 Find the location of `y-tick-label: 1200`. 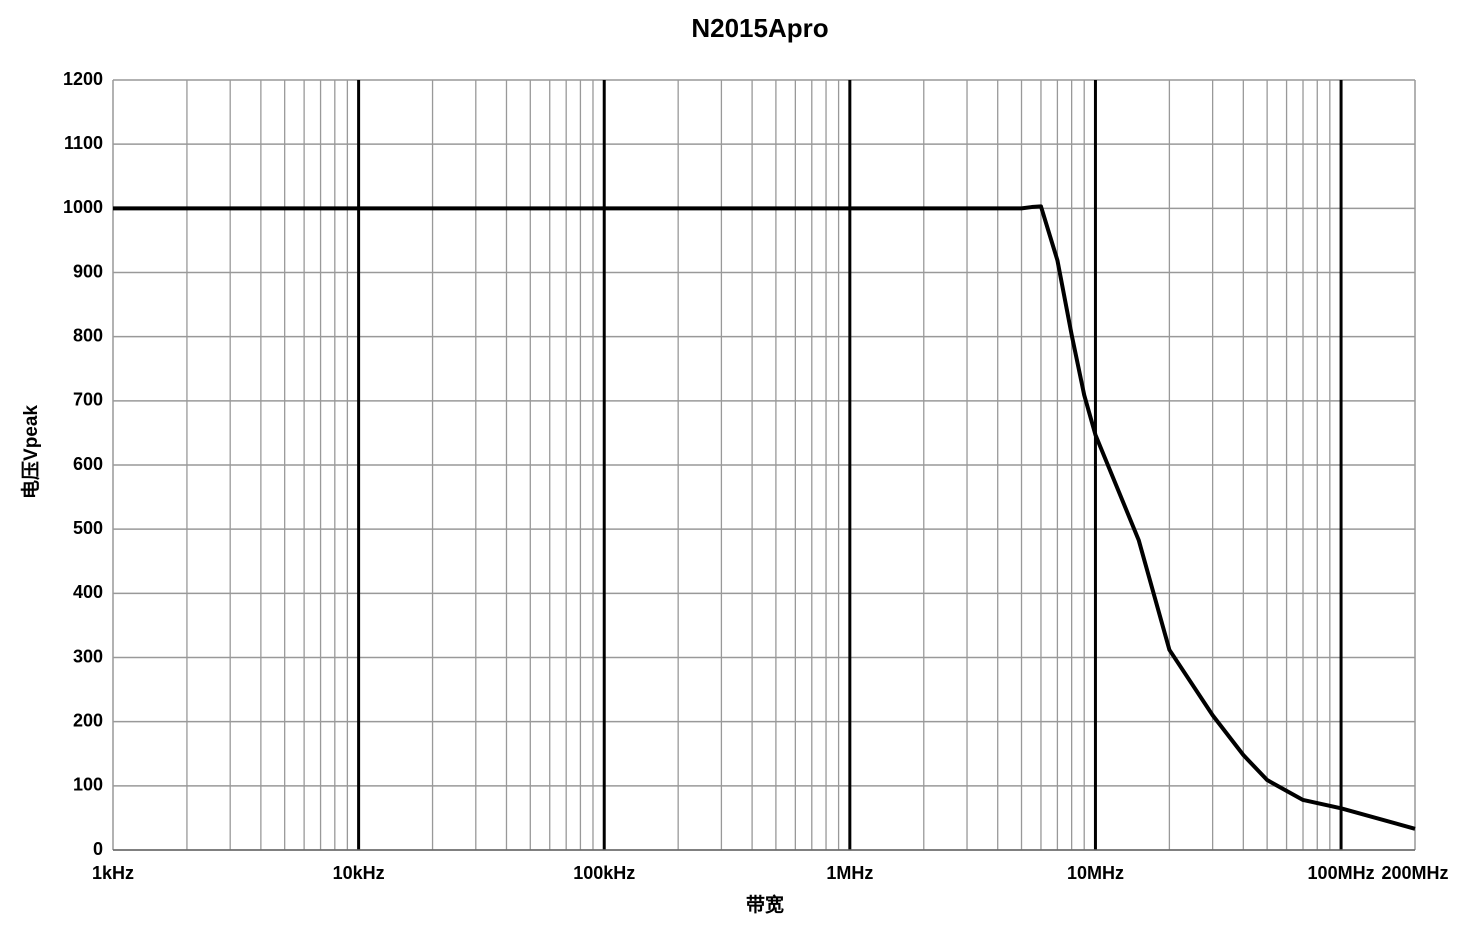

y-tick-label: 1200 is located at coordinates (83, 79).